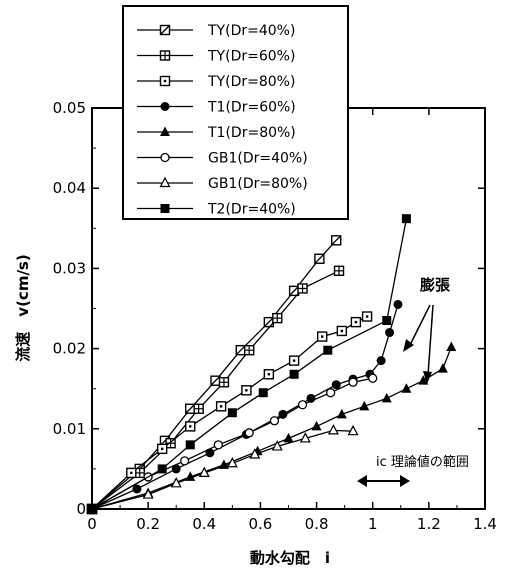 This screenshot has width=507, height=573. I want to click on x-tick-label: 1.4, so click(485, 524).